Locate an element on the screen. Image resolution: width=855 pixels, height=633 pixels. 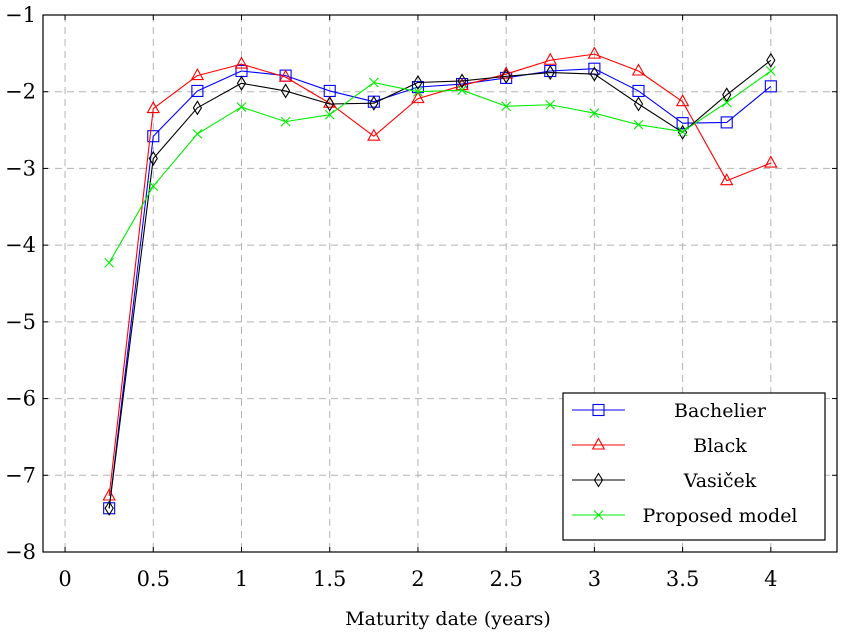
x-tick-label: 4 is located at coordinates (770, 579).